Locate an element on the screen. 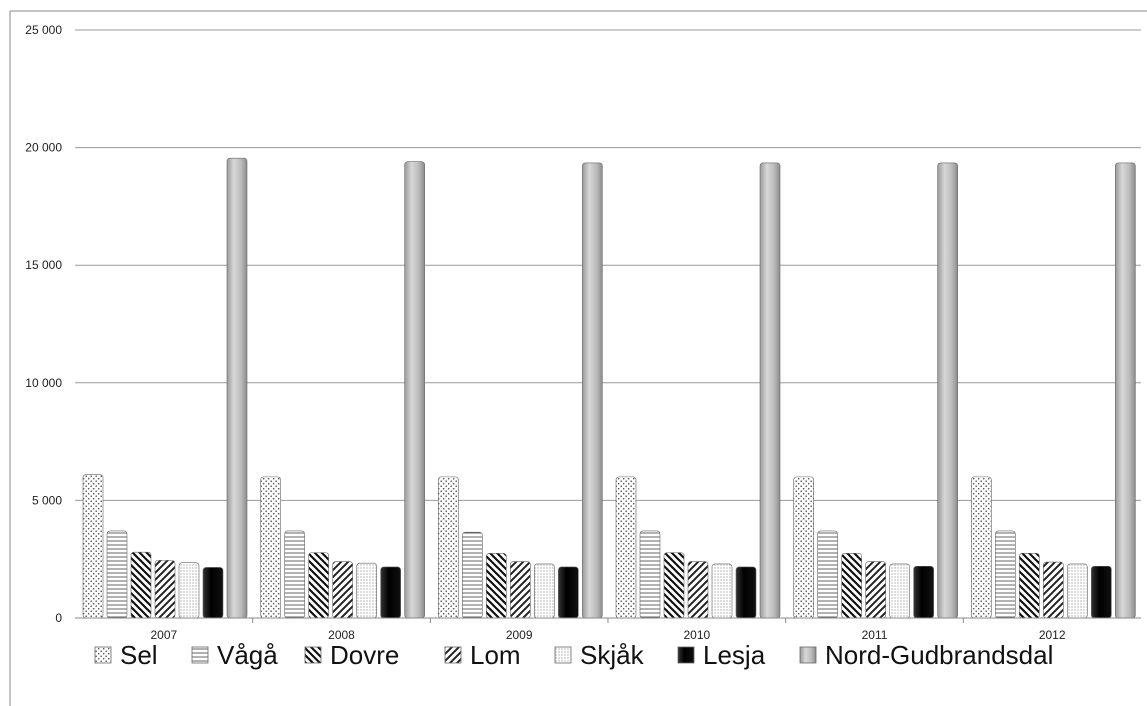  legend-swatch-skj-k is located at coordinates (563, 655).